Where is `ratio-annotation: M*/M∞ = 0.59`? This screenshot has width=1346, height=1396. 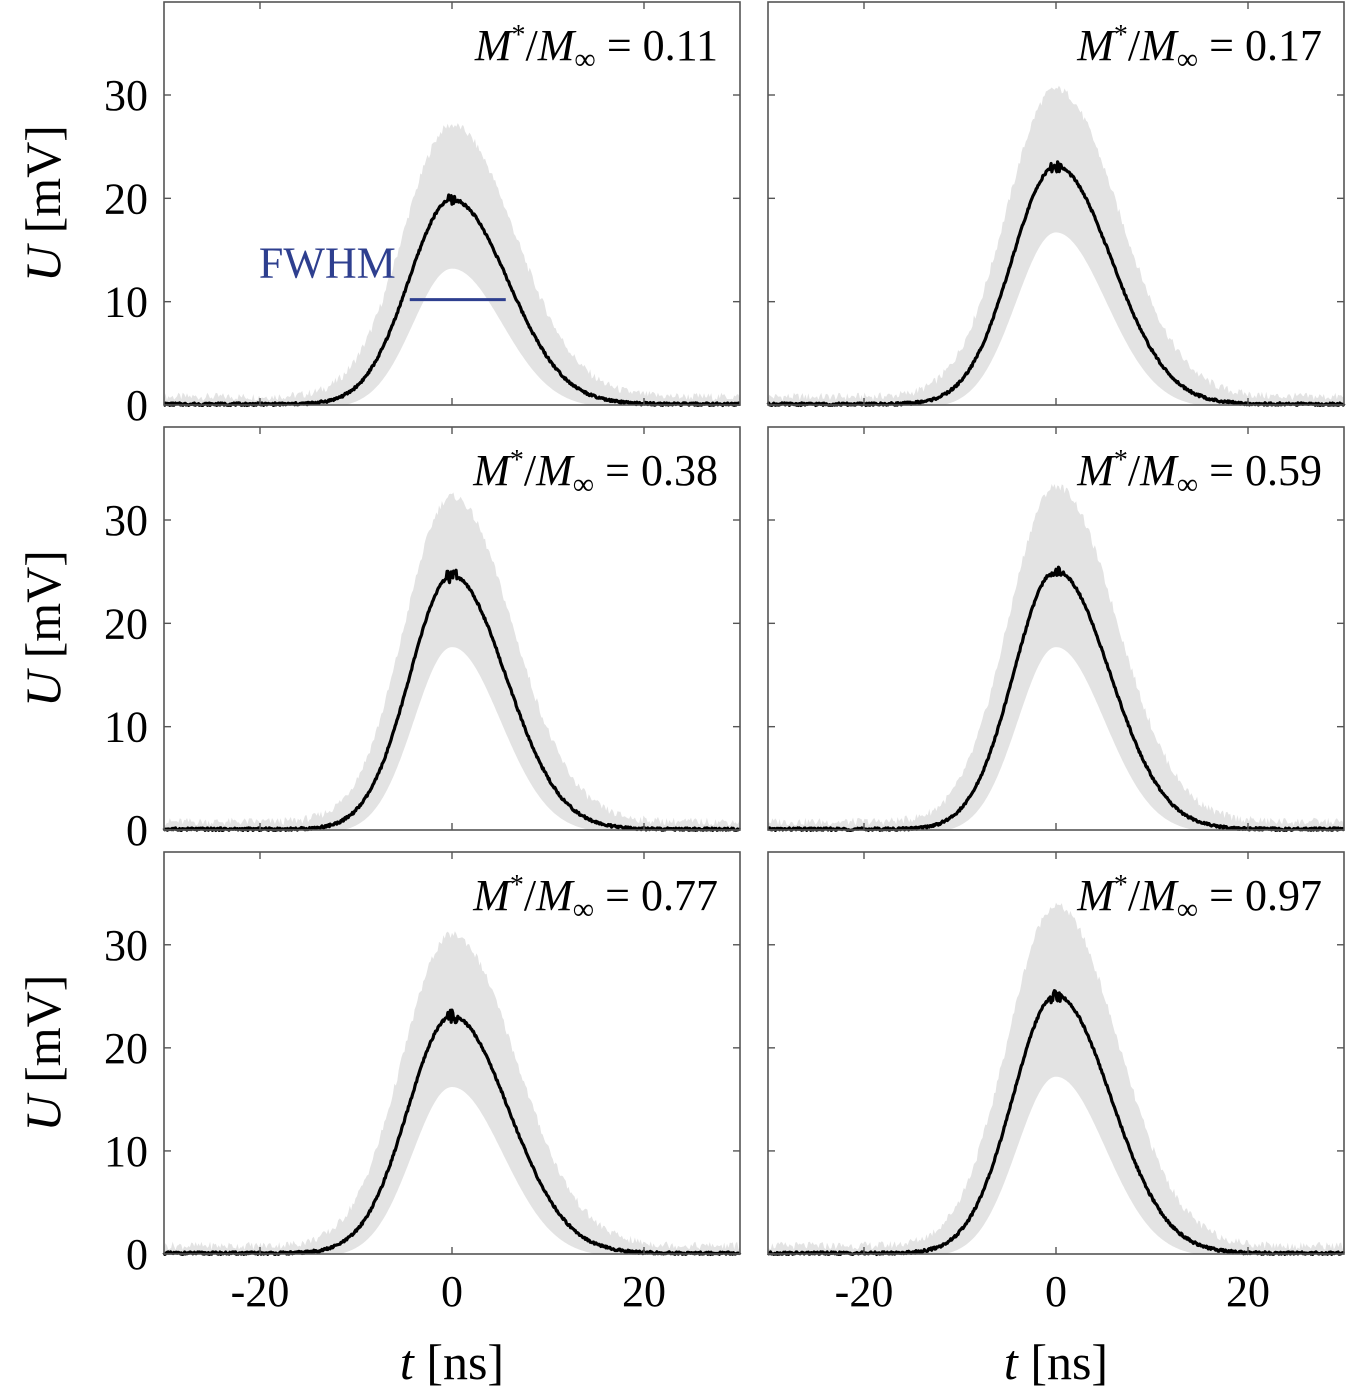 ratio-annotation: M*/M∞ = 0.59 is located at coordinates (1199, 473).